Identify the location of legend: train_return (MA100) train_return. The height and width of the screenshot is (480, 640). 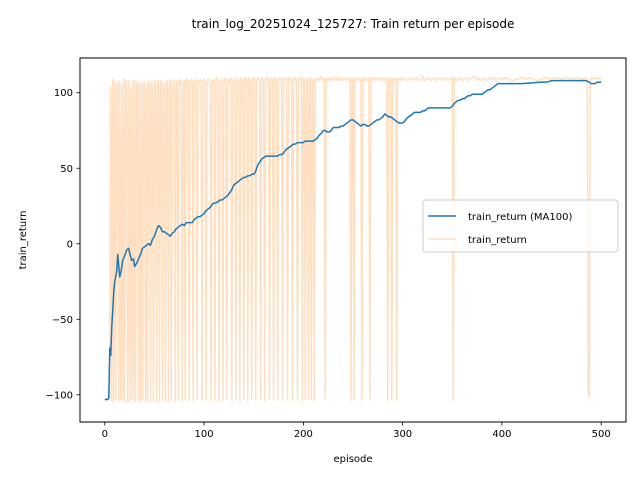
(520, 226).